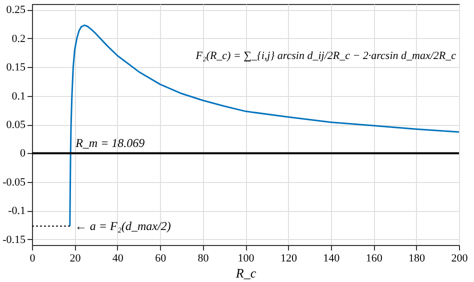 This screenshot has height=282, width=474. Describe the element at coordinates (14, 240) in the screenshot. I see `y-tick-label: -0.15` at that location.